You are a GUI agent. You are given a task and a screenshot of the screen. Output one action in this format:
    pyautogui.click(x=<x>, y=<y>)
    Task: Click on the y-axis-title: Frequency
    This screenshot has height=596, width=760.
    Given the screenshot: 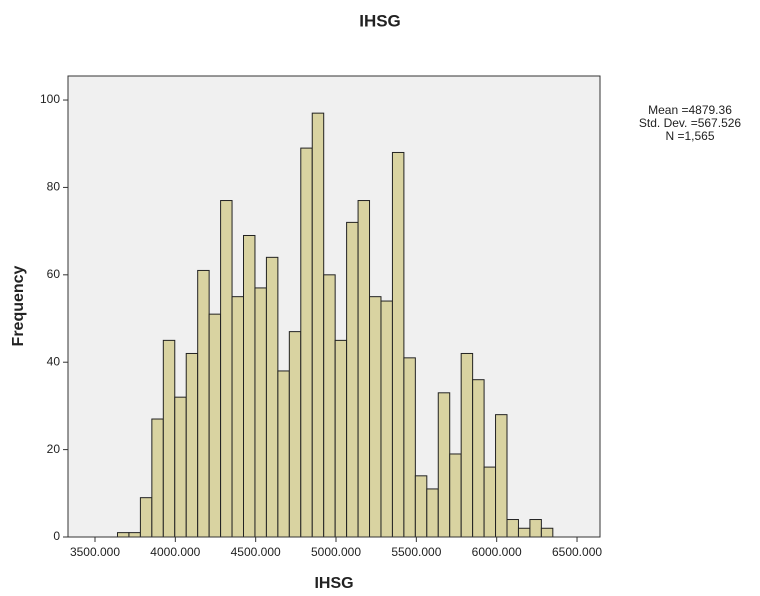 What is the action you would take?
    pyautogui.click(x=18, y=305)
    